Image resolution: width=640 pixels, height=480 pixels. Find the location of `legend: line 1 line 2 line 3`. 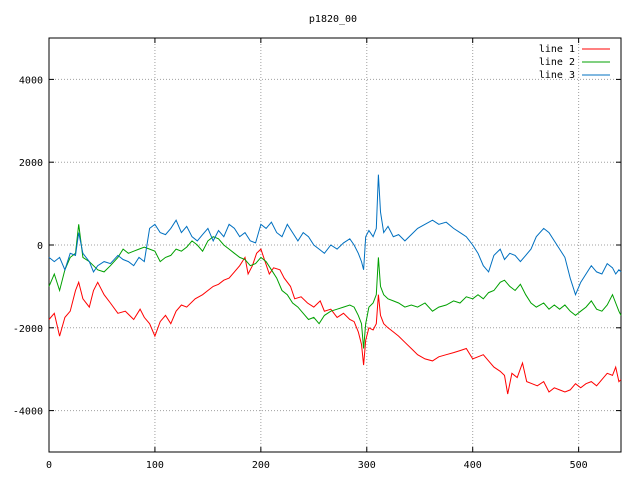

legend: line 1 line 2 line 3 is located at coordinates (574, 62).